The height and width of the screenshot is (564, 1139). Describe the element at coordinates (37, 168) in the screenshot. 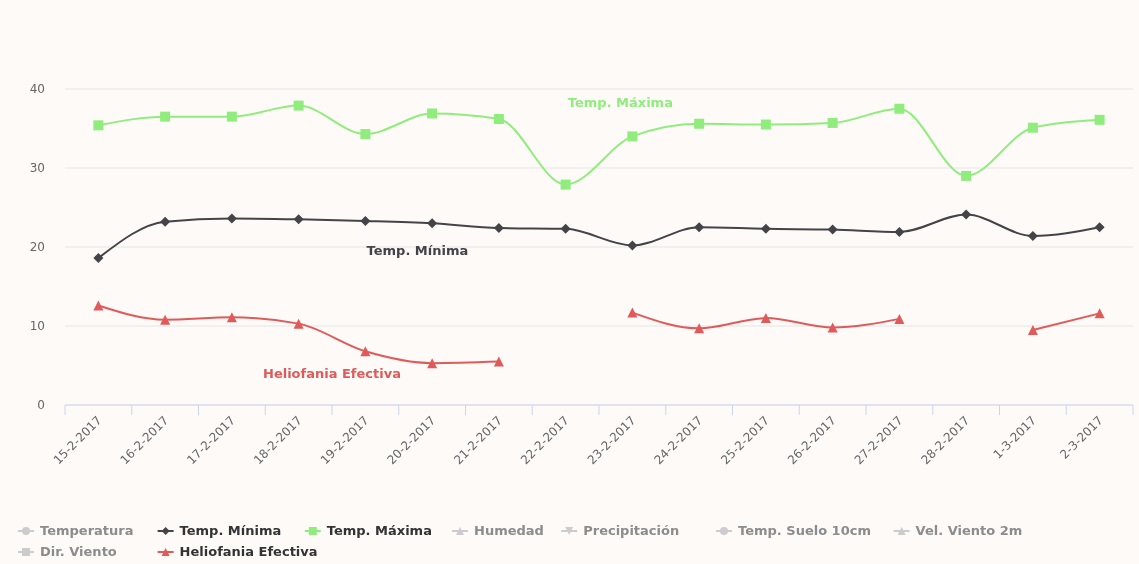

I see `y-tick-label: 30` at that location.